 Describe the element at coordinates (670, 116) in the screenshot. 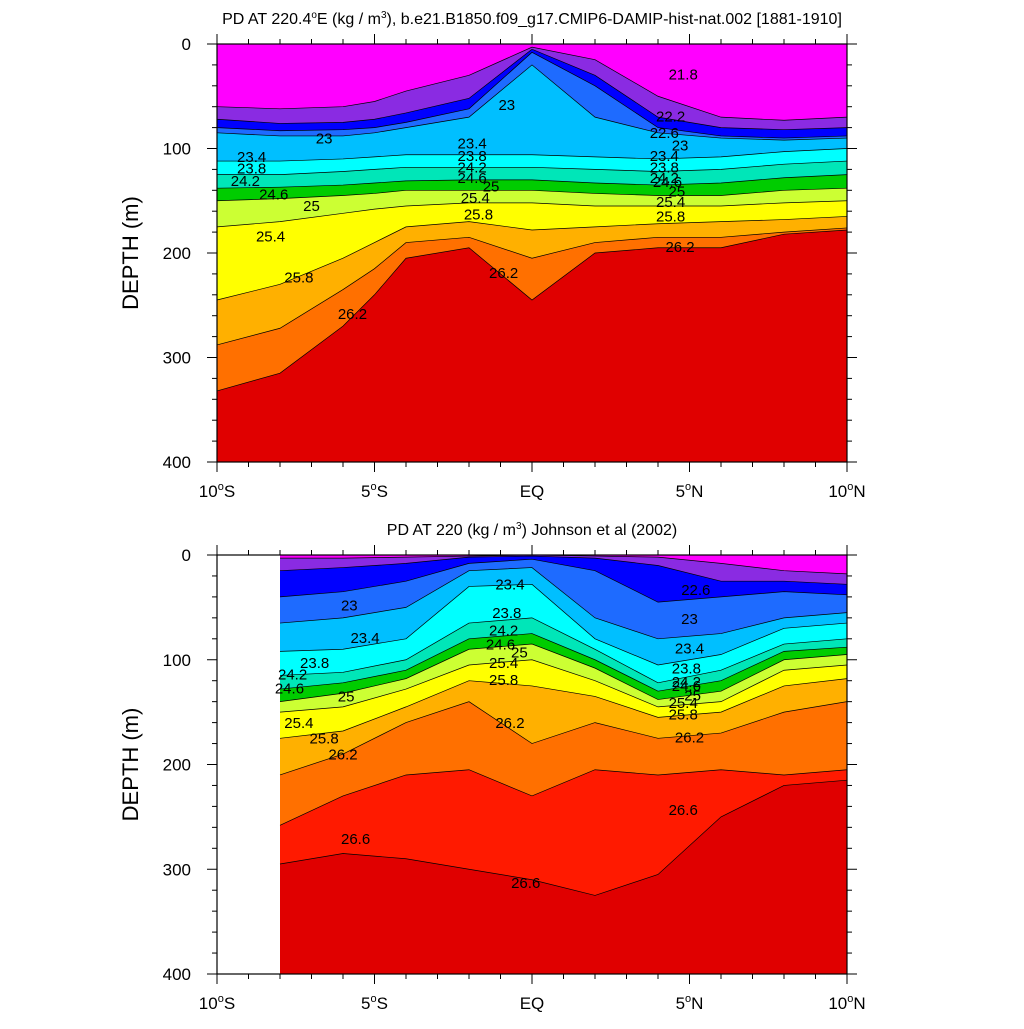

I see `contour-label: 22.2` at that location.